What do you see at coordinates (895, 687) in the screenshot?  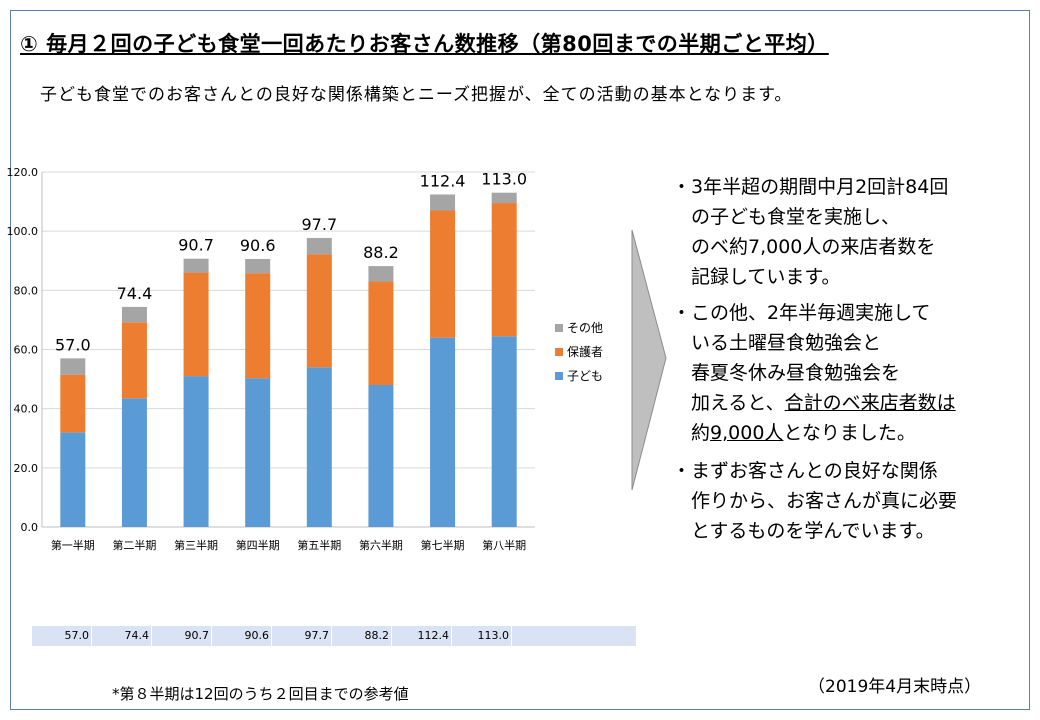 I see `as-of-date: （2019年4月末時点）` at bounding box center [895, 687].